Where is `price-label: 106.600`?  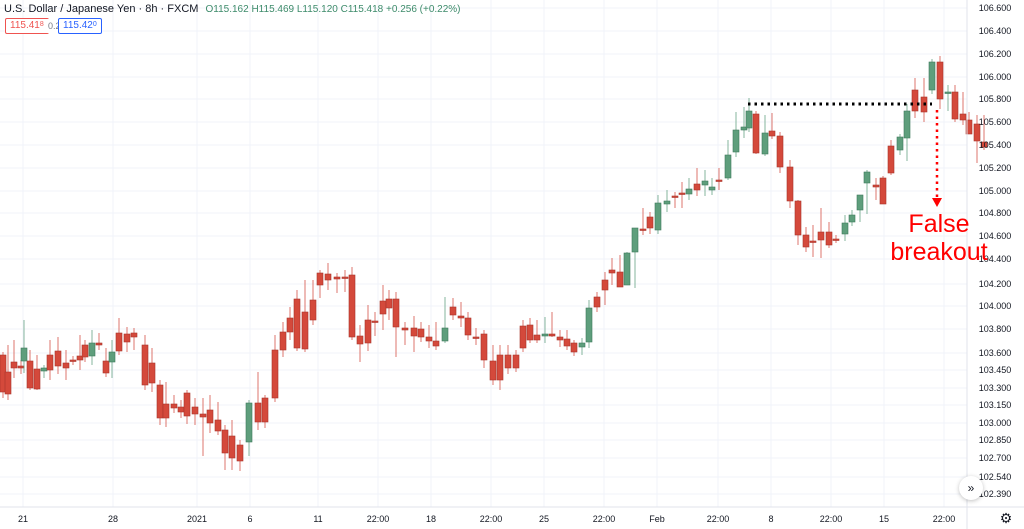 price-label: 106.600 is located at coordinates (995, 8).